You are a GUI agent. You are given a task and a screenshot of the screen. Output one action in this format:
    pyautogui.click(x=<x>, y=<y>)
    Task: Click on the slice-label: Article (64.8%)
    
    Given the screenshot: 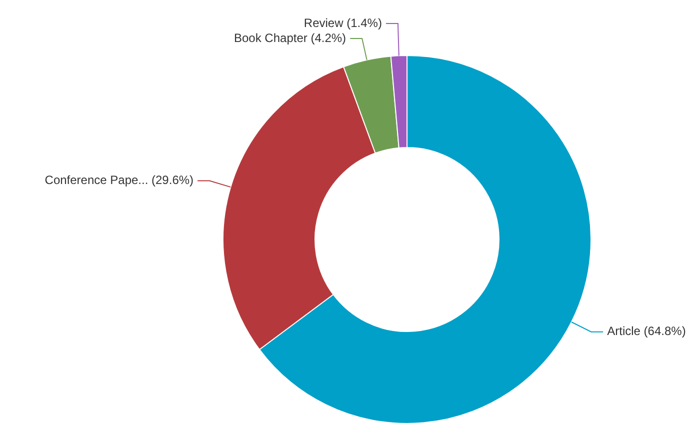 What is the action you would take?
    pyautogui.click(x=646, y=331)
    